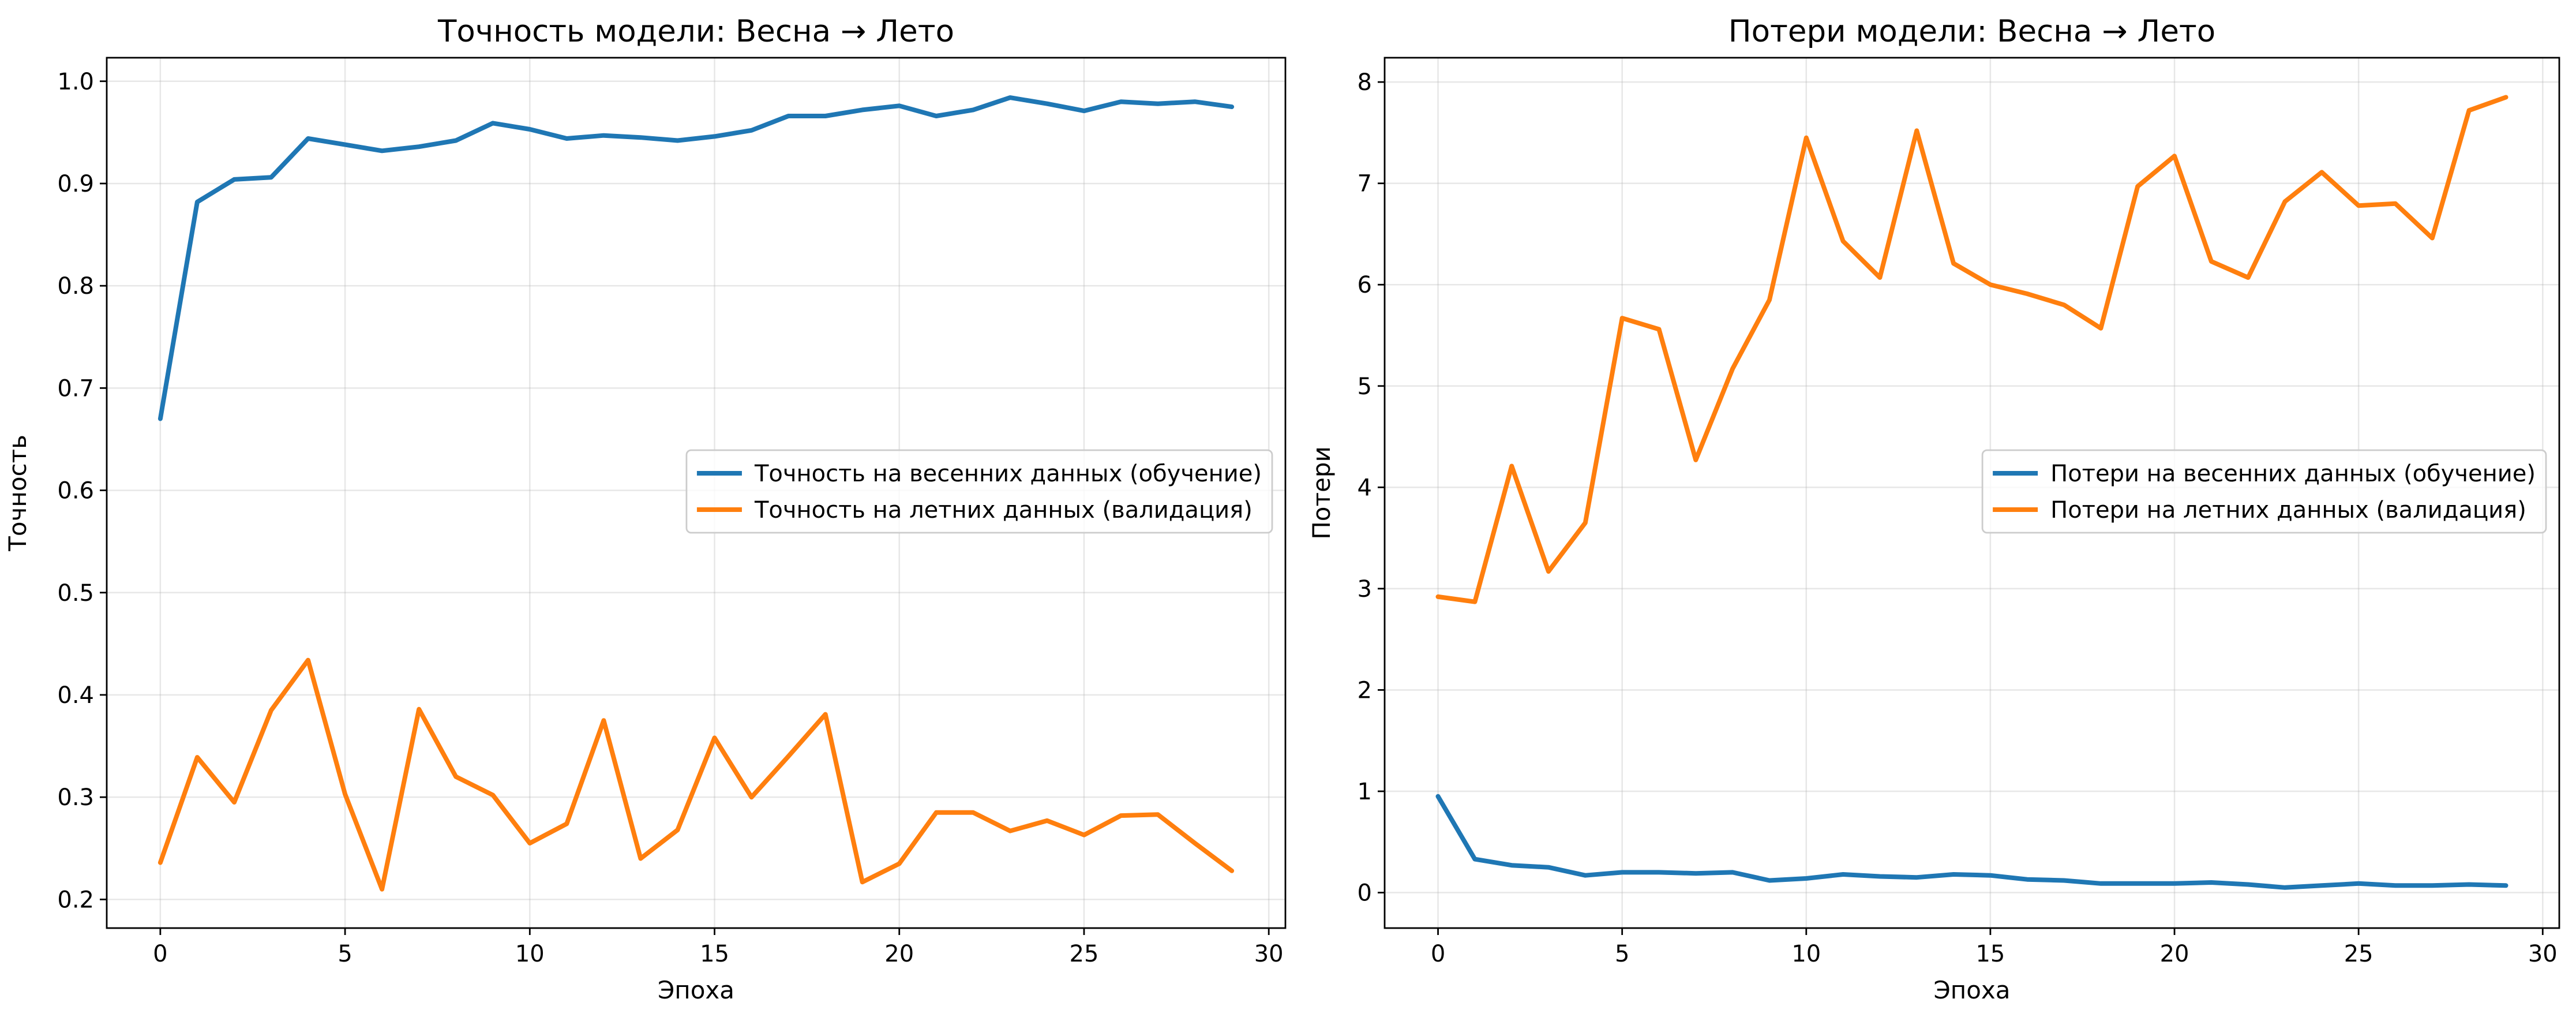 The height and width of the screenshot is (1021, 2576). What do you see at coordinates (1365, 285) in the screenshot?
I see `chart-2-y-tick-label-6: 6` at bounding box center [1365, 285].